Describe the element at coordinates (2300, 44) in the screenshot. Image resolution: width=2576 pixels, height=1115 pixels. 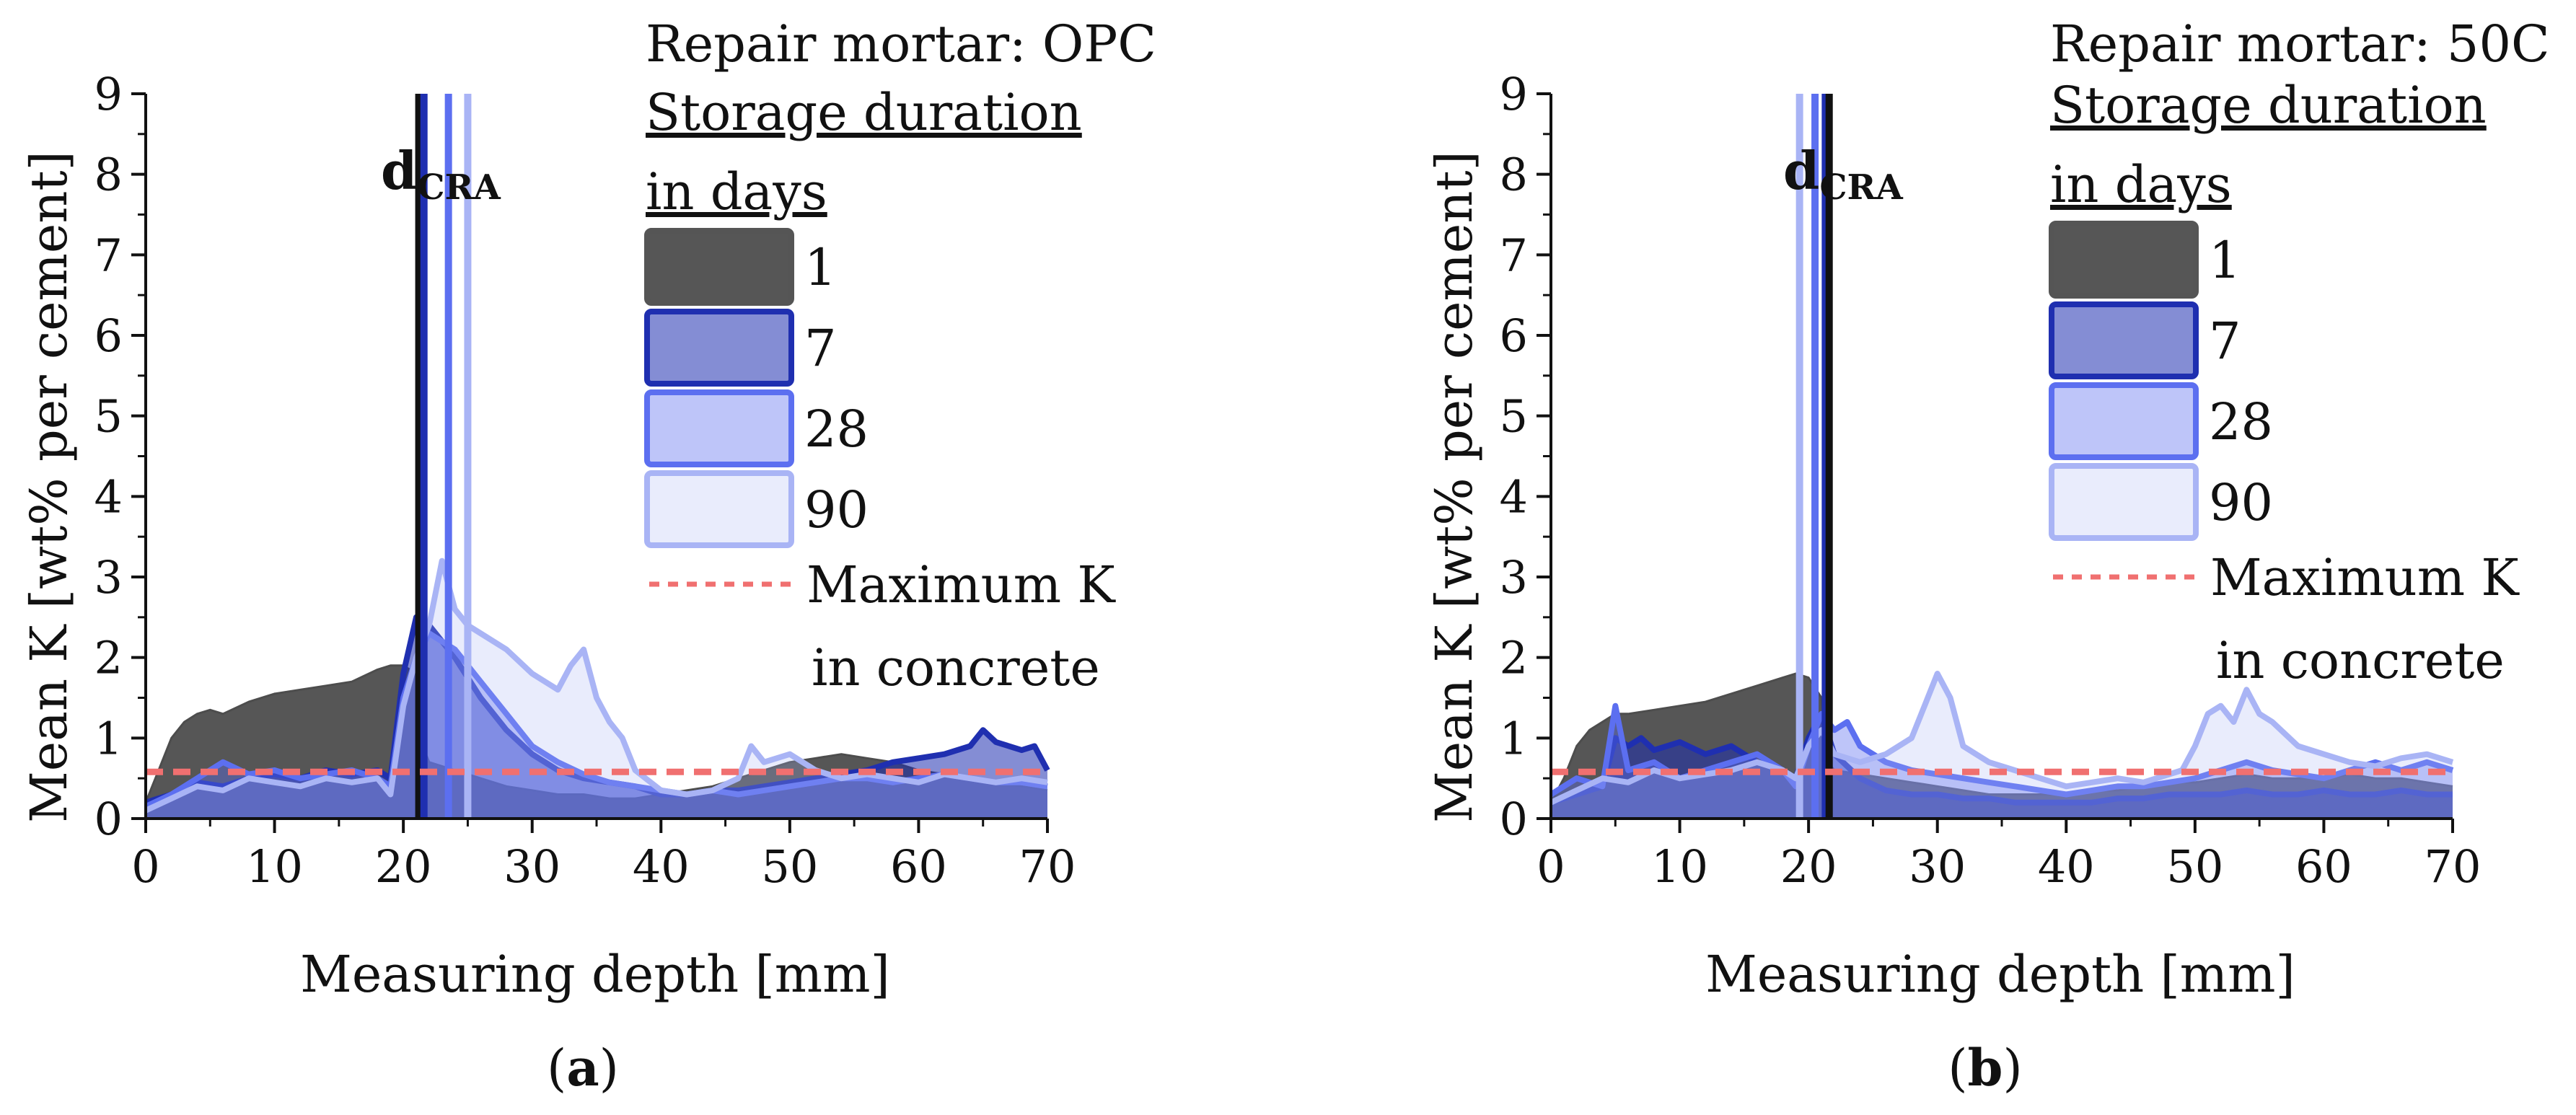
I see `mortar-label: Repair mortar: 50C` at that location.